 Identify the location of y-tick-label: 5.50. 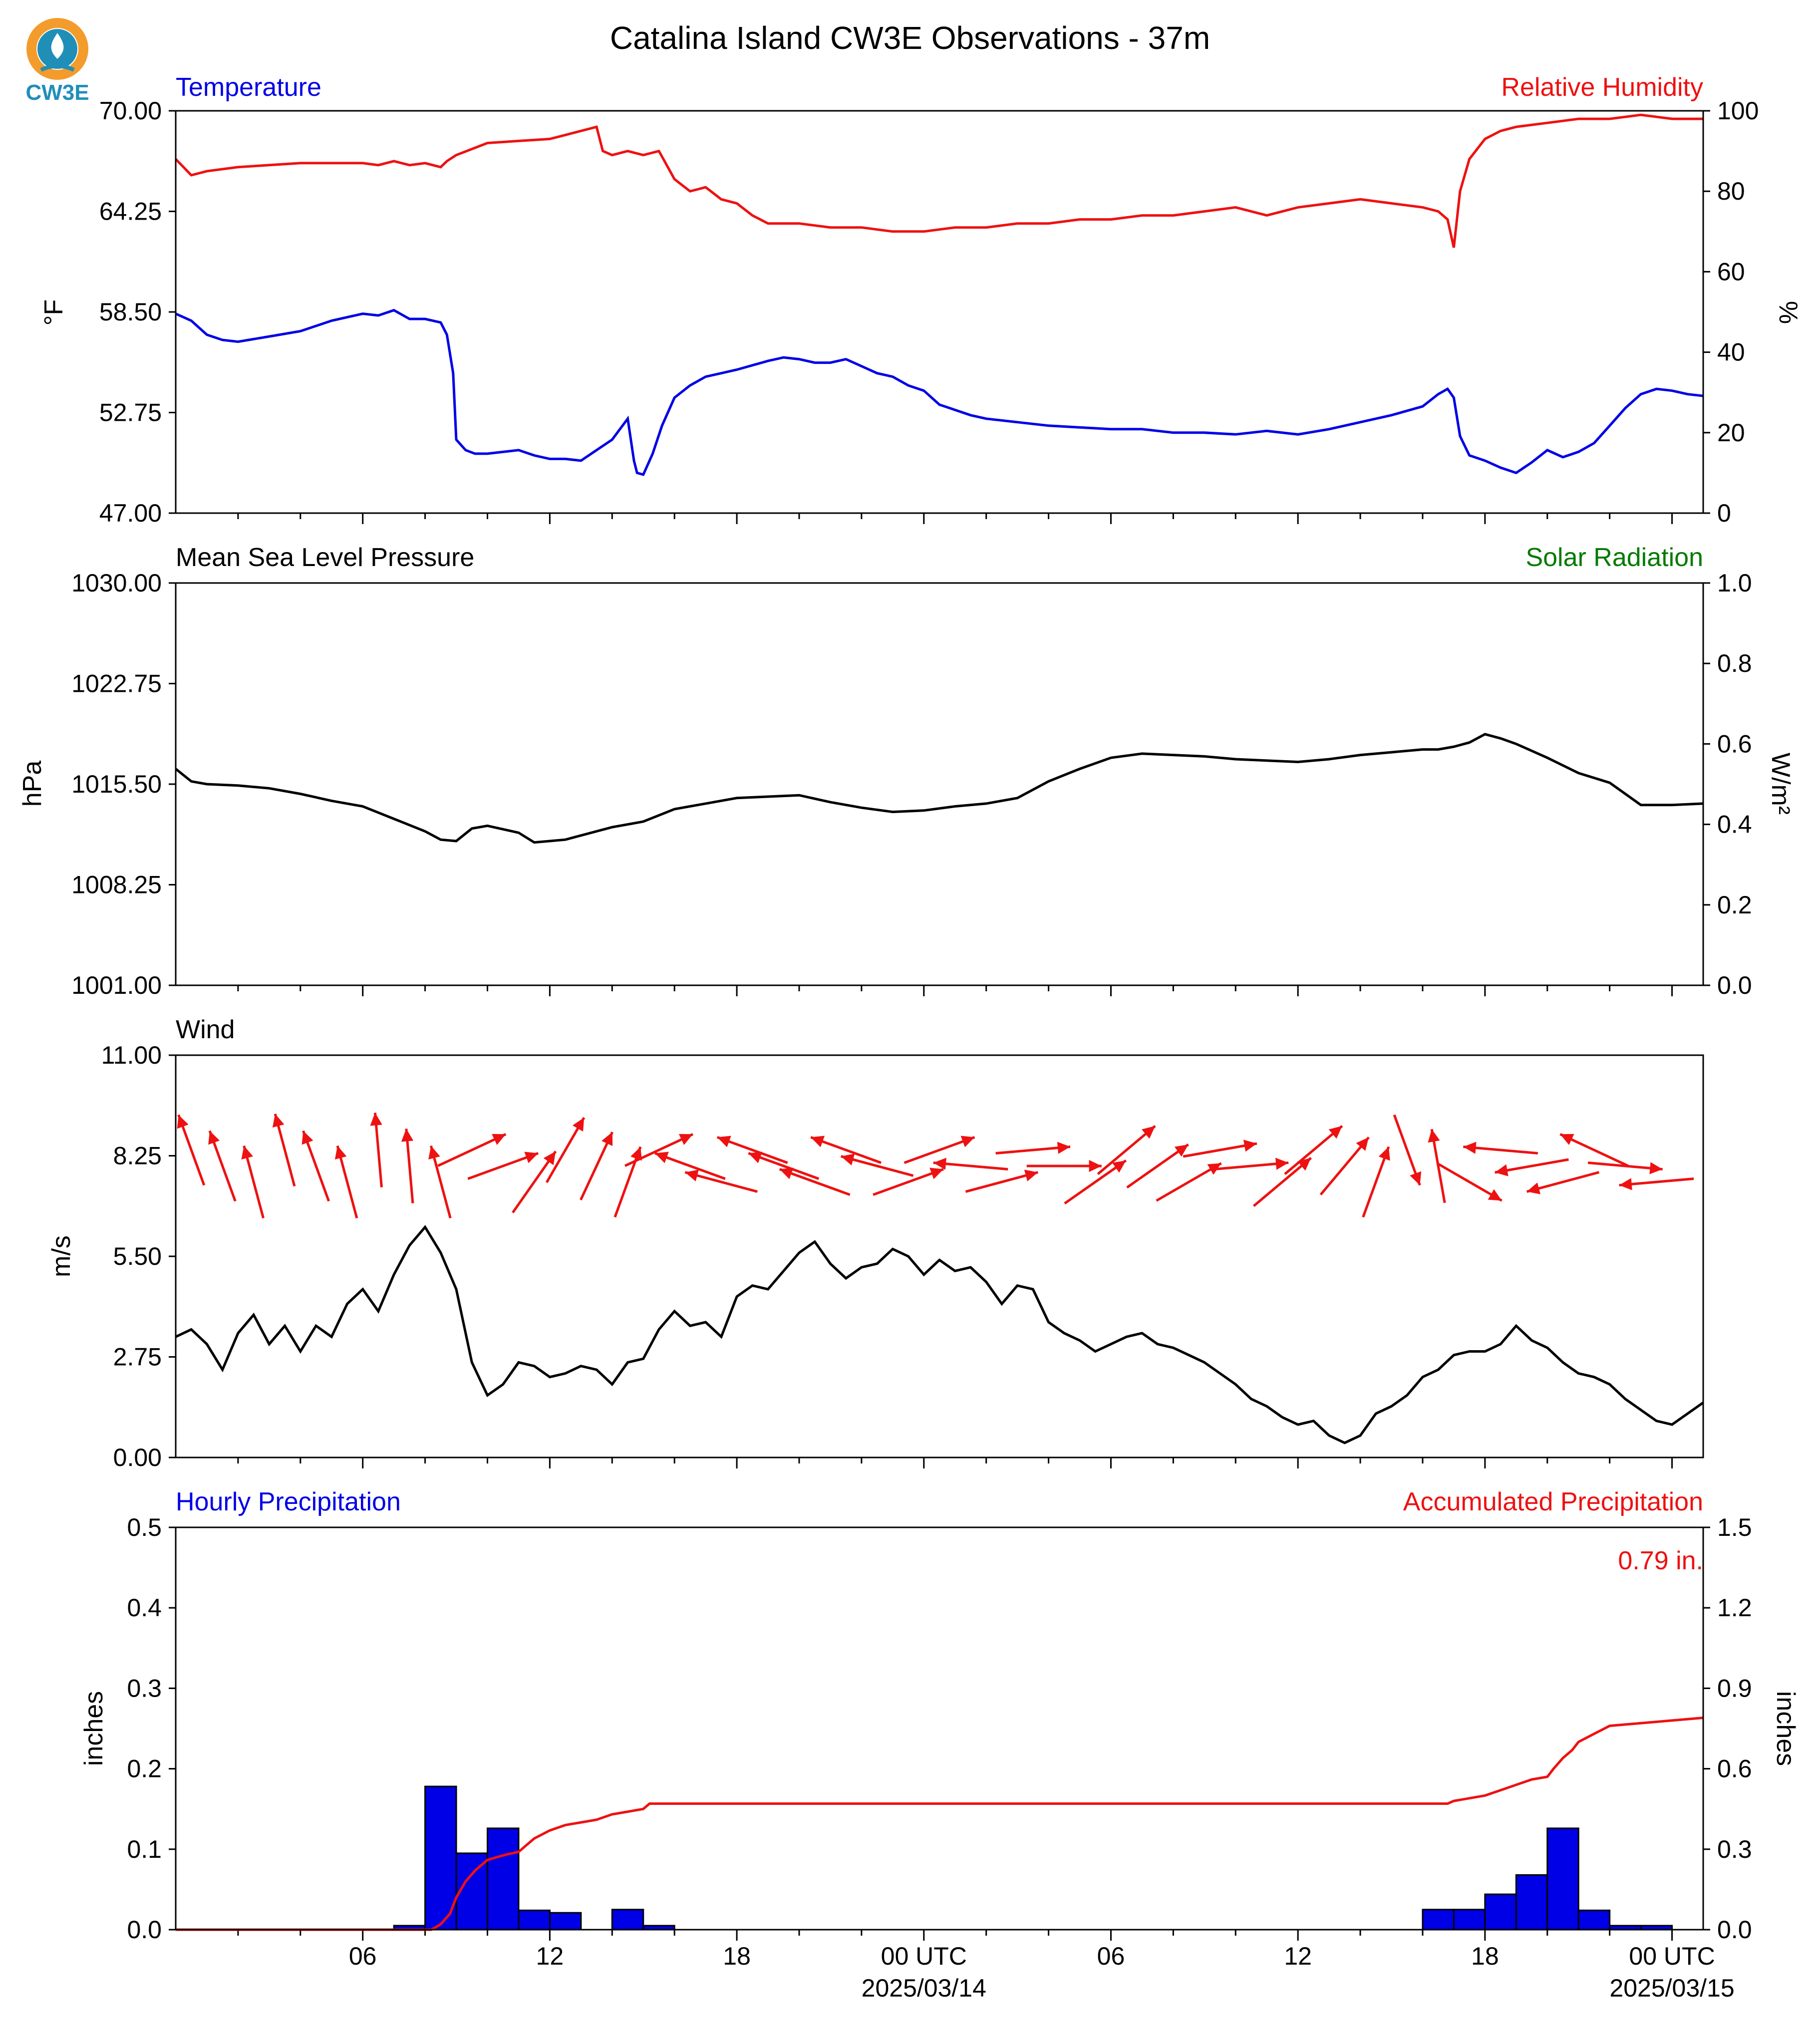
(137, 1256).